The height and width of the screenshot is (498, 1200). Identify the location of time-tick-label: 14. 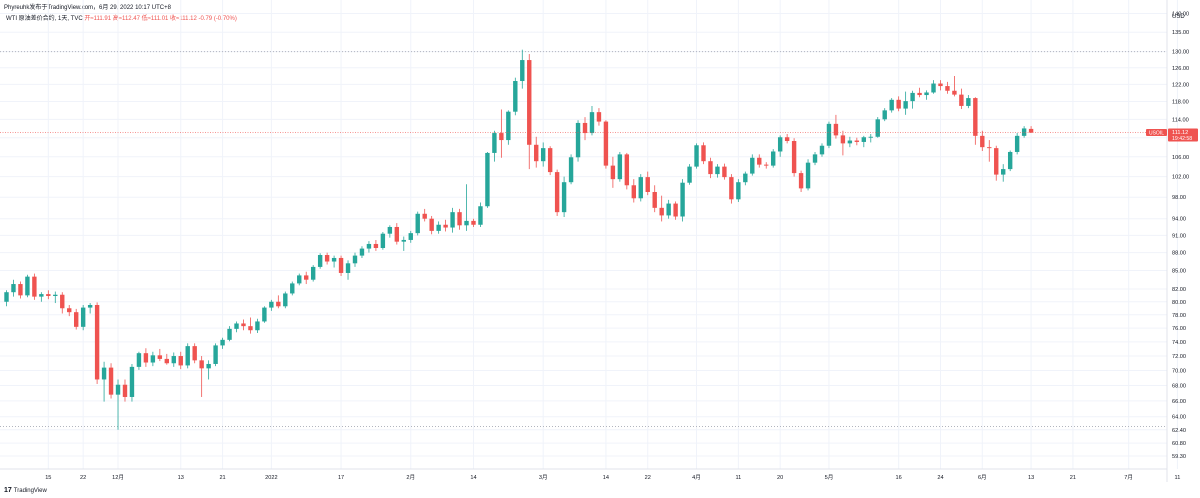
(473, 478).